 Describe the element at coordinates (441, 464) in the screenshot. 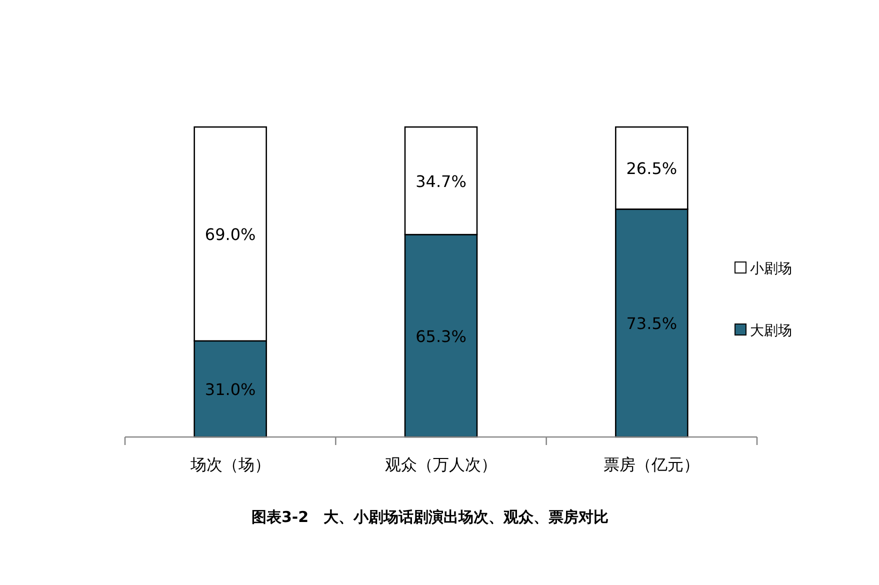

I see `x-tick-label: 观众（万人次）` at that location.